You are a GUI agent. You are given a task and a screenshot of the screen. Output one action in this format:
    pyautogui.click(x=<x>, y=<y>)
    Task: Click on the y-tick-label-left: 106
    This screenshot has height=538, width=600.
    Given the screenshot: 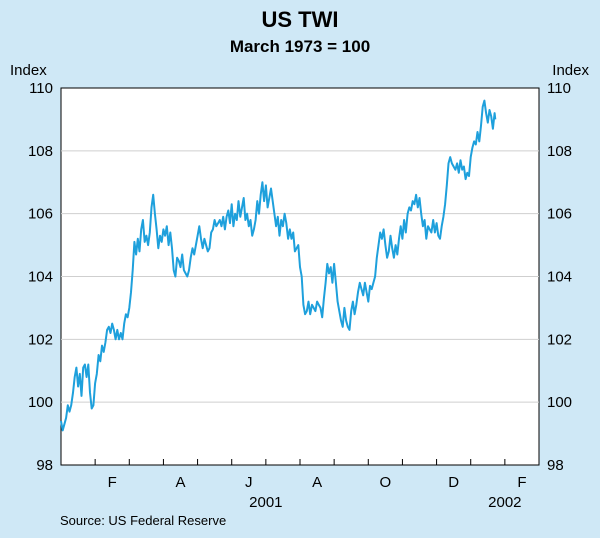 What is the action you would take?
    pyautogui.click(x=40, y=214)
    